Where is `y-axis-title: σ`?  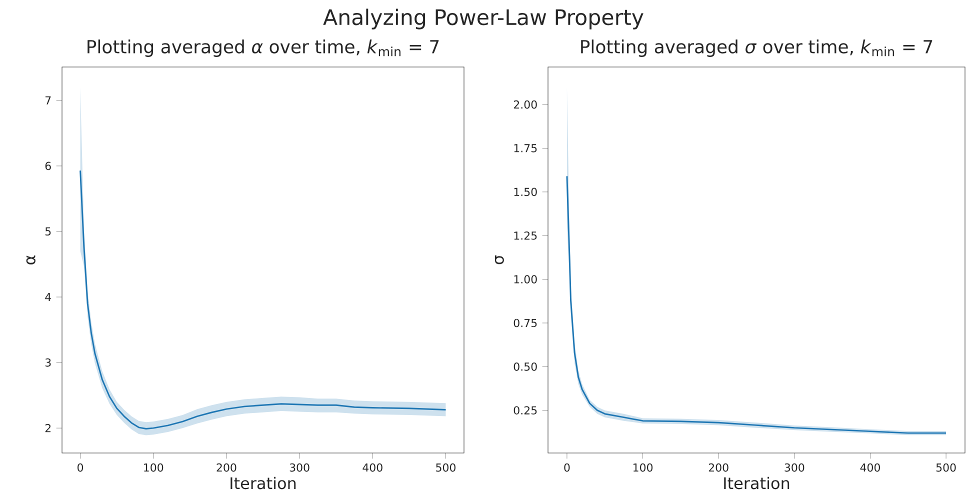 y-axis-title: σ is located at coordinates (499, 259).